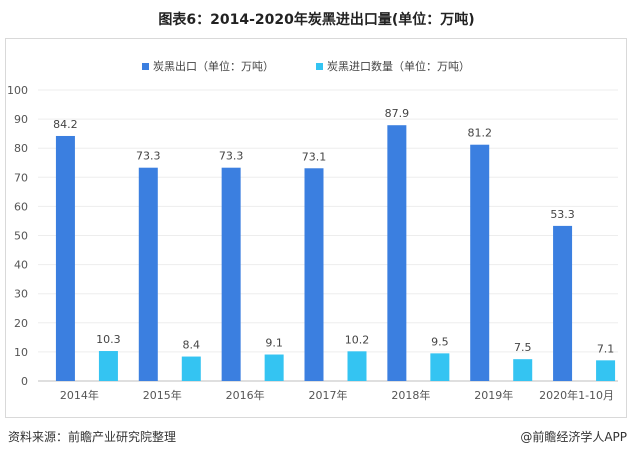 The image size is (633, 456). Describe the element at coordinates (213, 66) in the screenshot. I see `legend-label-series1: 炭黑出口（单位：万吨）` at that location.